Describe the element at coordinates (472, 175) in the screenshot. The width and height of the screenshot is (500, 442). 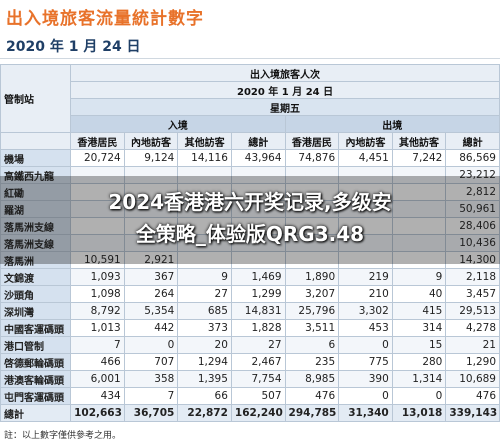
I see `table-cell: 23,212` at that location.